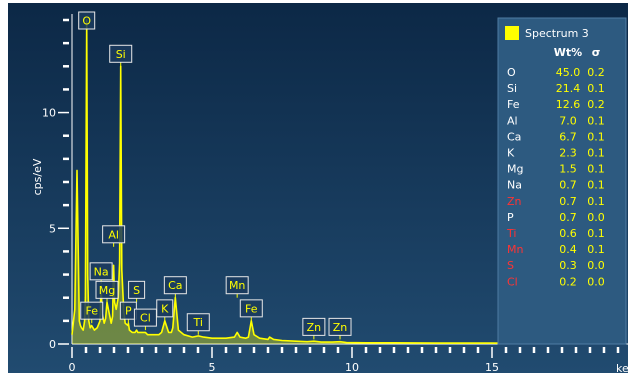 The width and height of the screenshot is (630, 376). I want to click on peak-label: S, so click(136, 290).